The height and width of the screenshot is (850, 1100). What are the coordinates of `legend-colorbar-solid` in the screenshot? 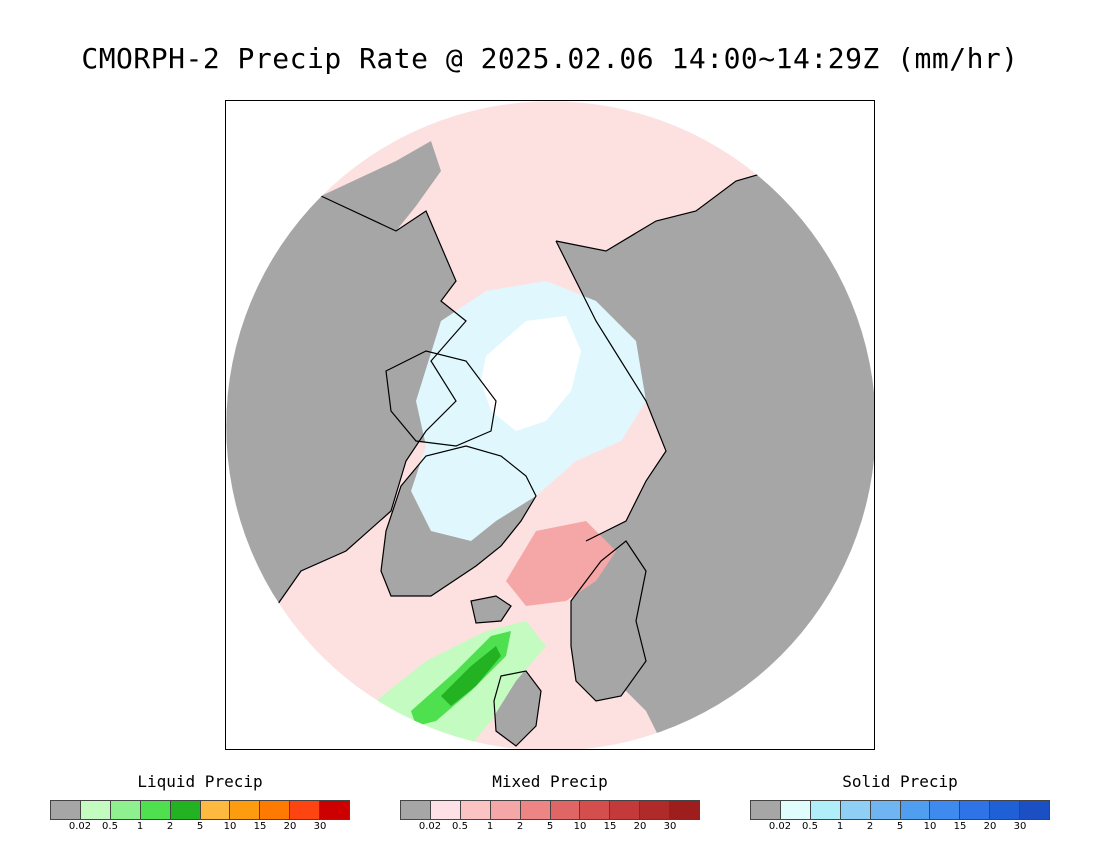 It's located at (900, 810).